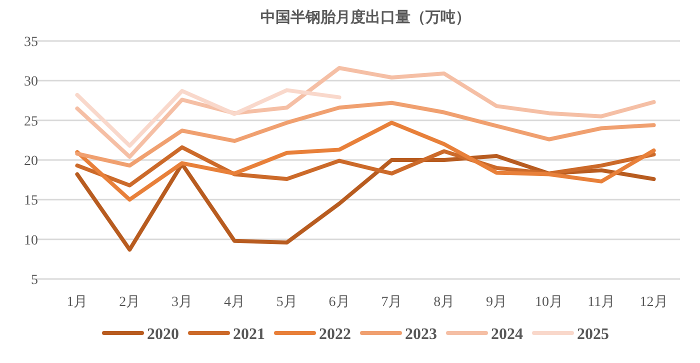 The height and width of the screenshot is (363, 700). I want to click on y-tick-label: 20, so click(31, 161).